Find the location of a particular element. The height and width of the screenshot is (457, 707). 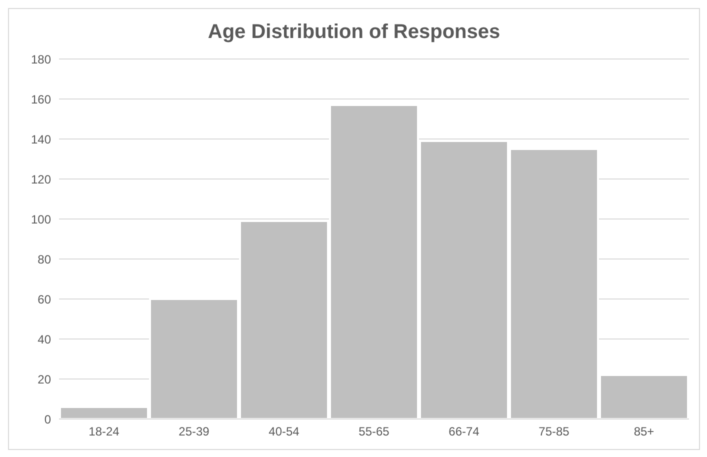

chart-title: Age Distribution of Responses is located at coordinates (354, 33).